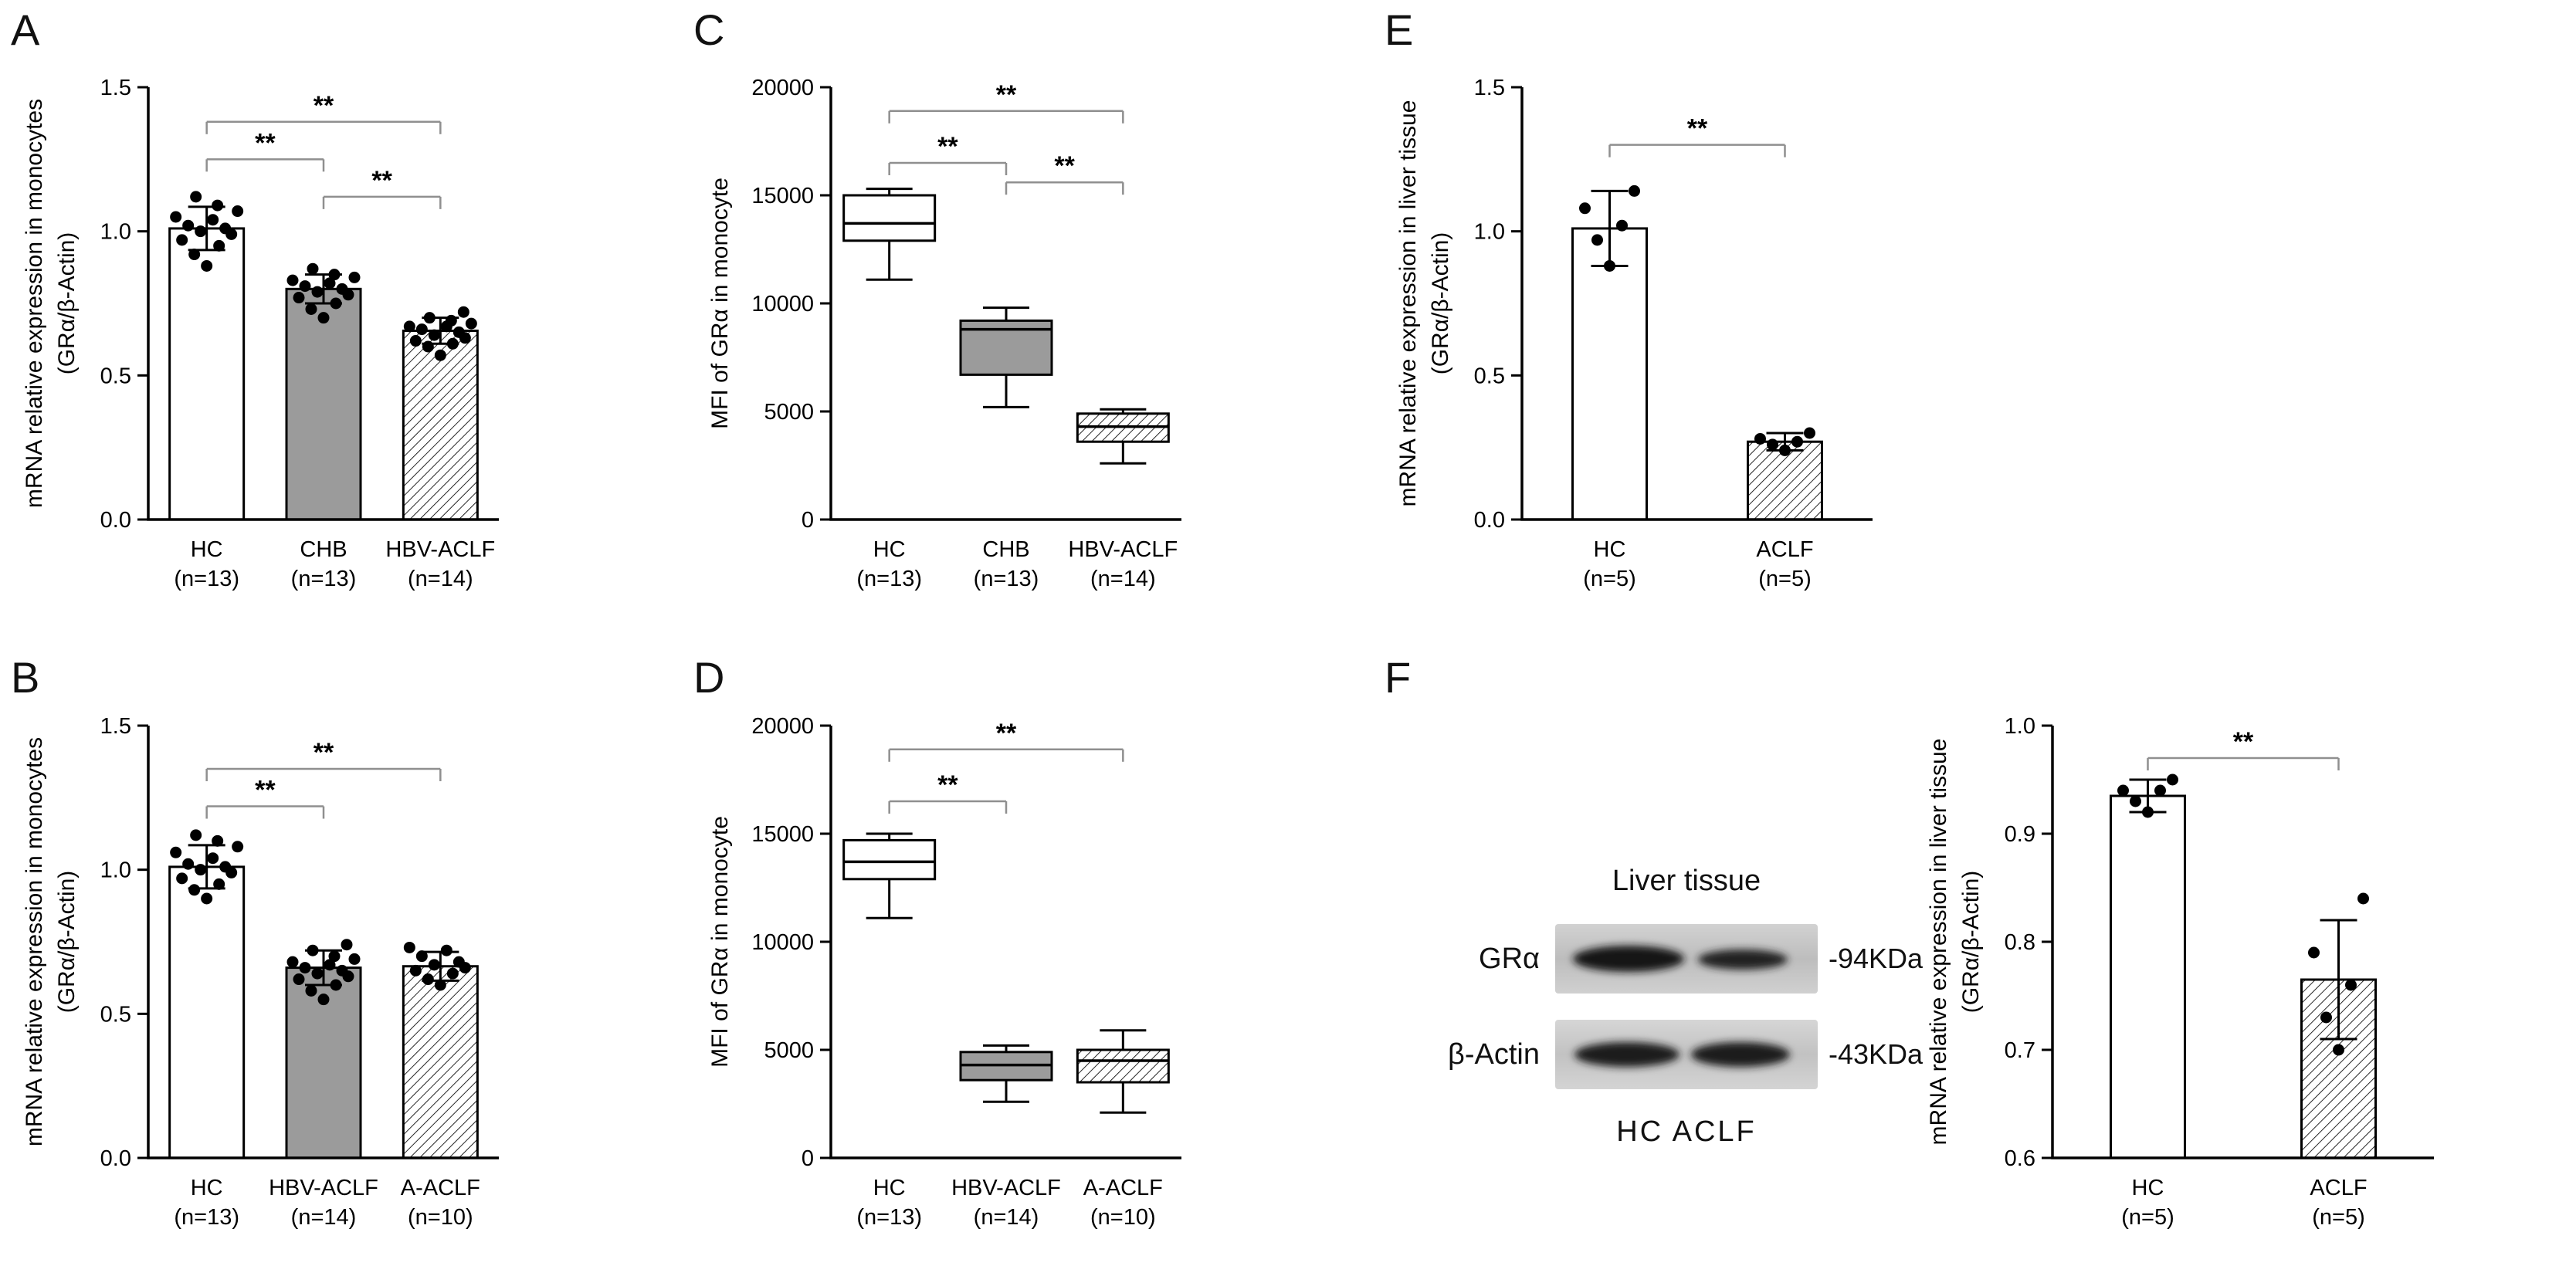  What do you see at coordinates (782, 88) in the screenshot?
I see `svg-text: 20000` at bounding box center [782, 88].